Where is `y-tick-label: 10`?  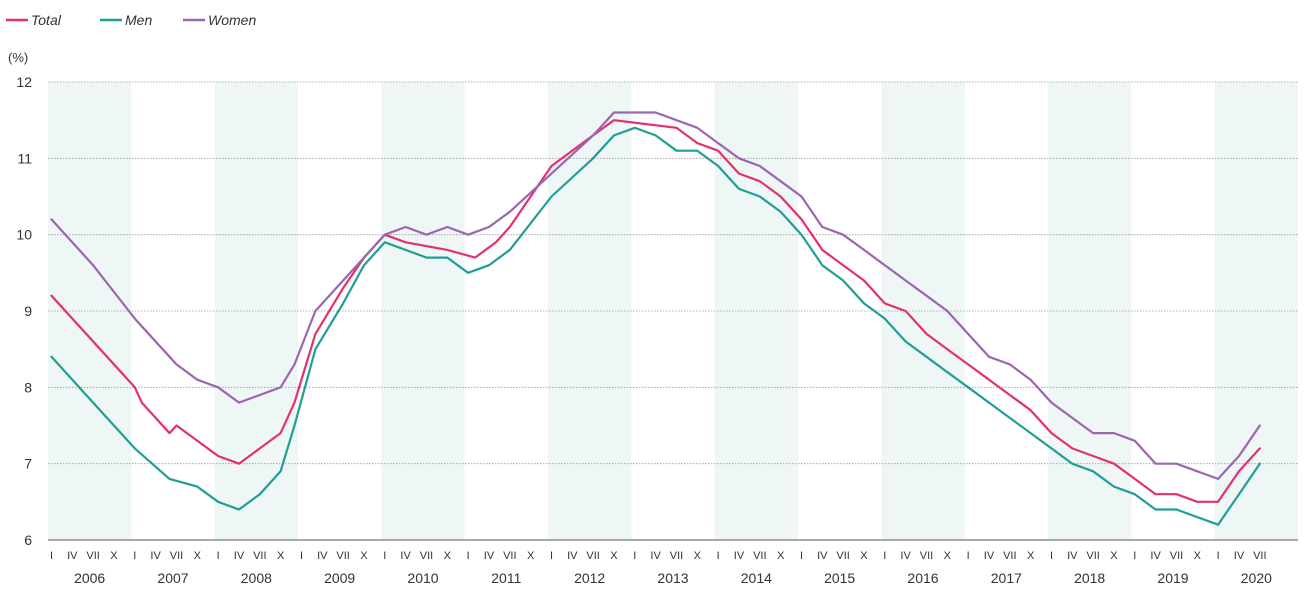
y-tick-label: 10 is located at coordinates (24, 235).